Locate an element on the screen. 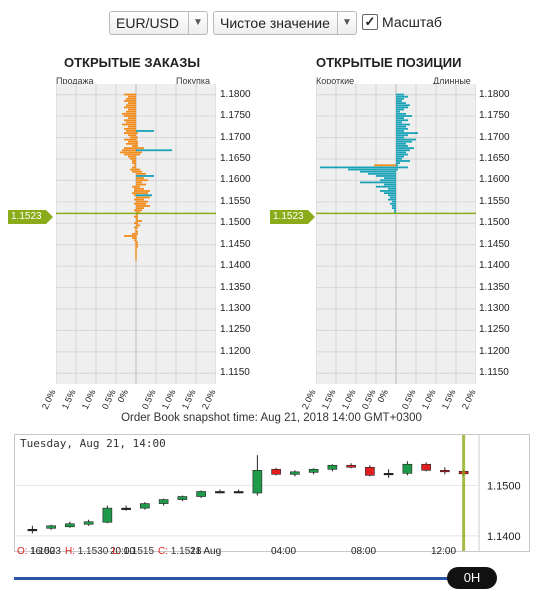 The height and width of the screenshot is (595, 543). scale-checkbox: ✓ is located at coordinates (370, 22).